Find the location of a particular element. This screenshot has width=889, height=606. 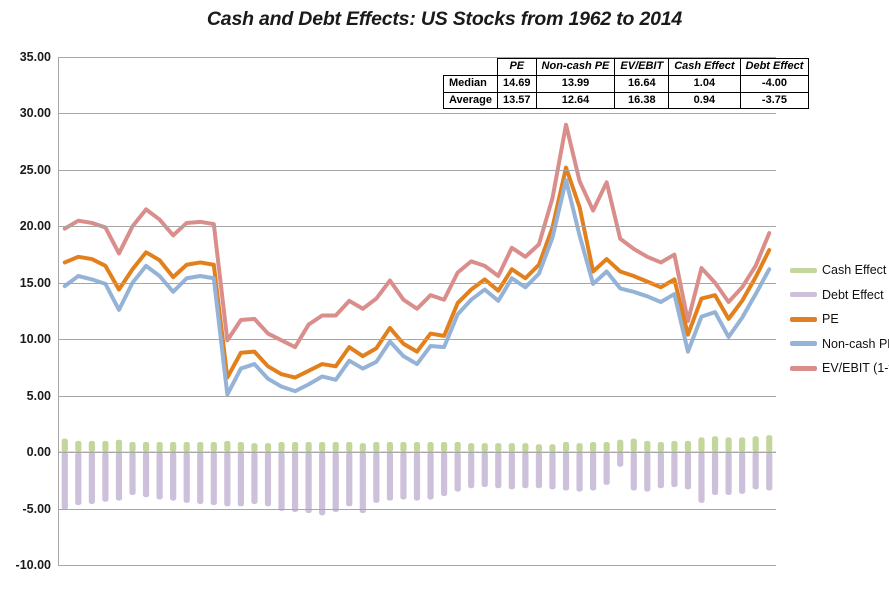

y-axis-tick-label: 10.00 is located at coordinates (35, 339).